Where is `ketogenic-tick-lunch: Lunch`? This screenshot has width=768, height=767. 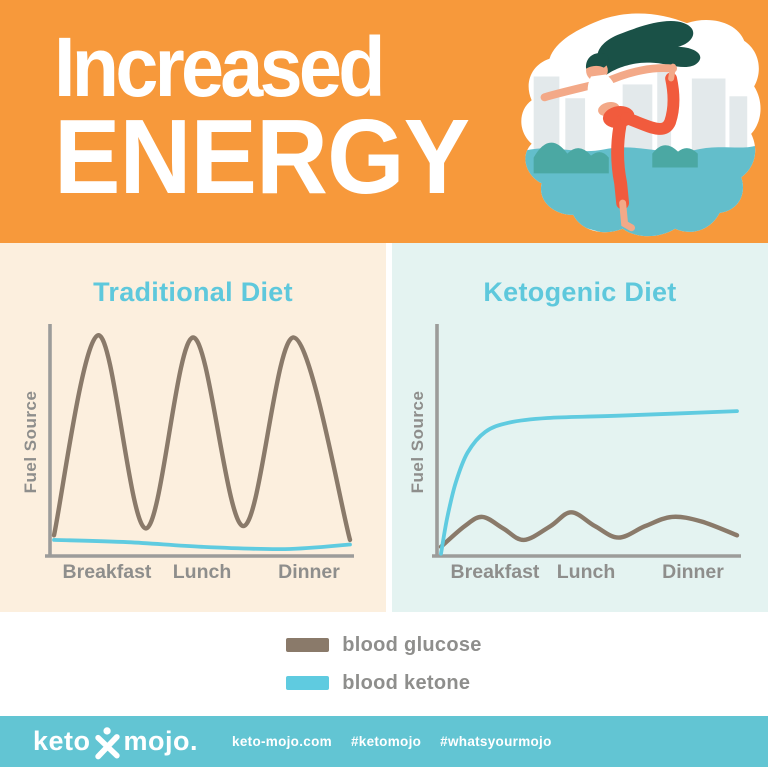
ketogenic-tick-lunch: Lunch is located at coordinates (586, 572).